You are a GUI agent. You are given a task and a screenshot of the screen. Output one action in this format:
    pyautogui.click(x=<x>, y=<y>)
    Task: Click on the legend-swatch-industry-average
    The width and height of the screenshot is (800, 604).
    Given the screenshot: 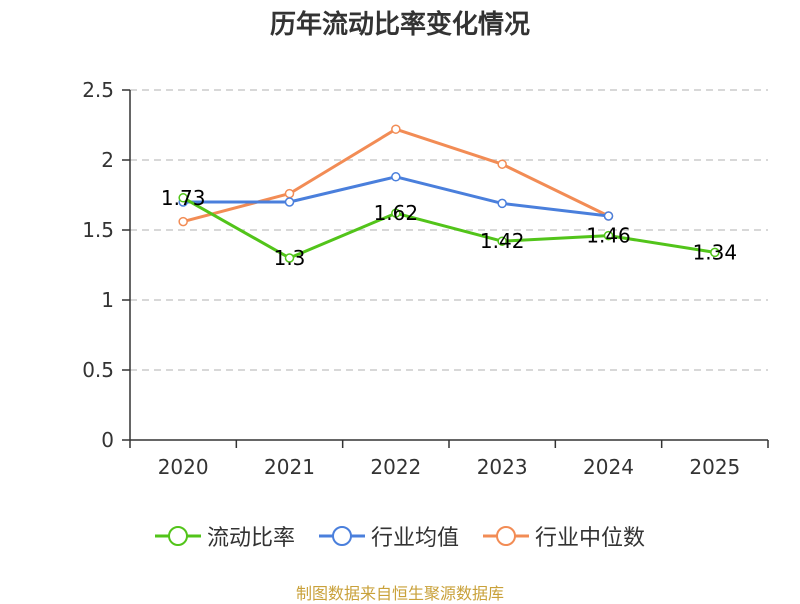 What is the action you would take?
    pyautogui.click(x=341, y=536)
    